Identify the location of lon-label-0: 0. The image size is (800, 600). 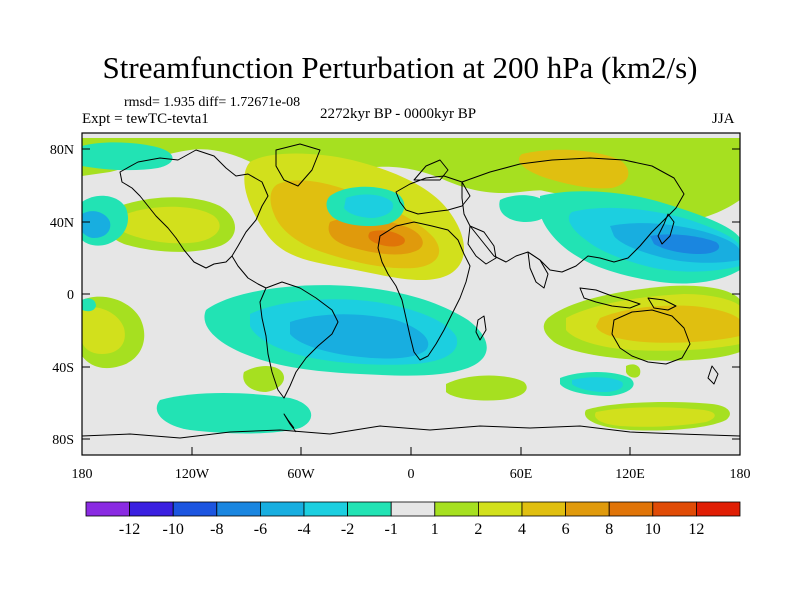
(411, 474).